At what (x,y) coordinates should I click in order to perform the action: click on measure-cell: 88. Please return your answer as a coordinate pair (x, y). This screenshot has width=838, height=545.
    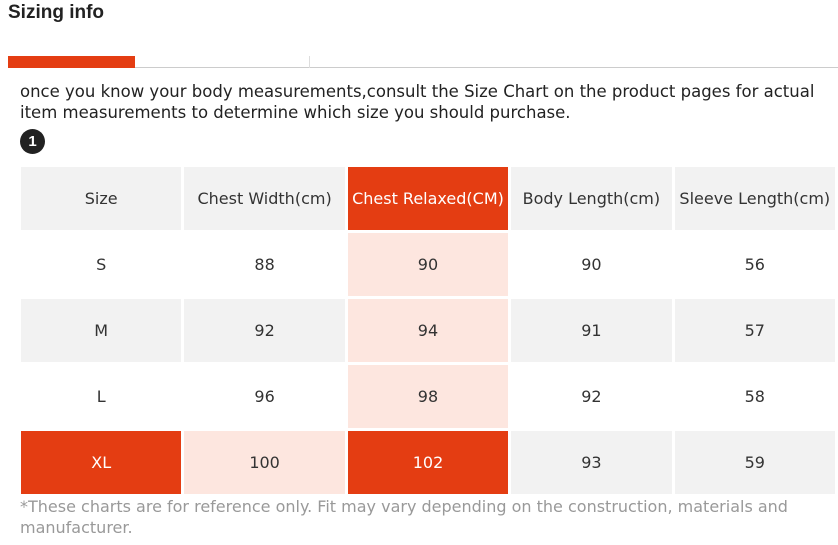
    Looking at the image, I should click on (264, 264).